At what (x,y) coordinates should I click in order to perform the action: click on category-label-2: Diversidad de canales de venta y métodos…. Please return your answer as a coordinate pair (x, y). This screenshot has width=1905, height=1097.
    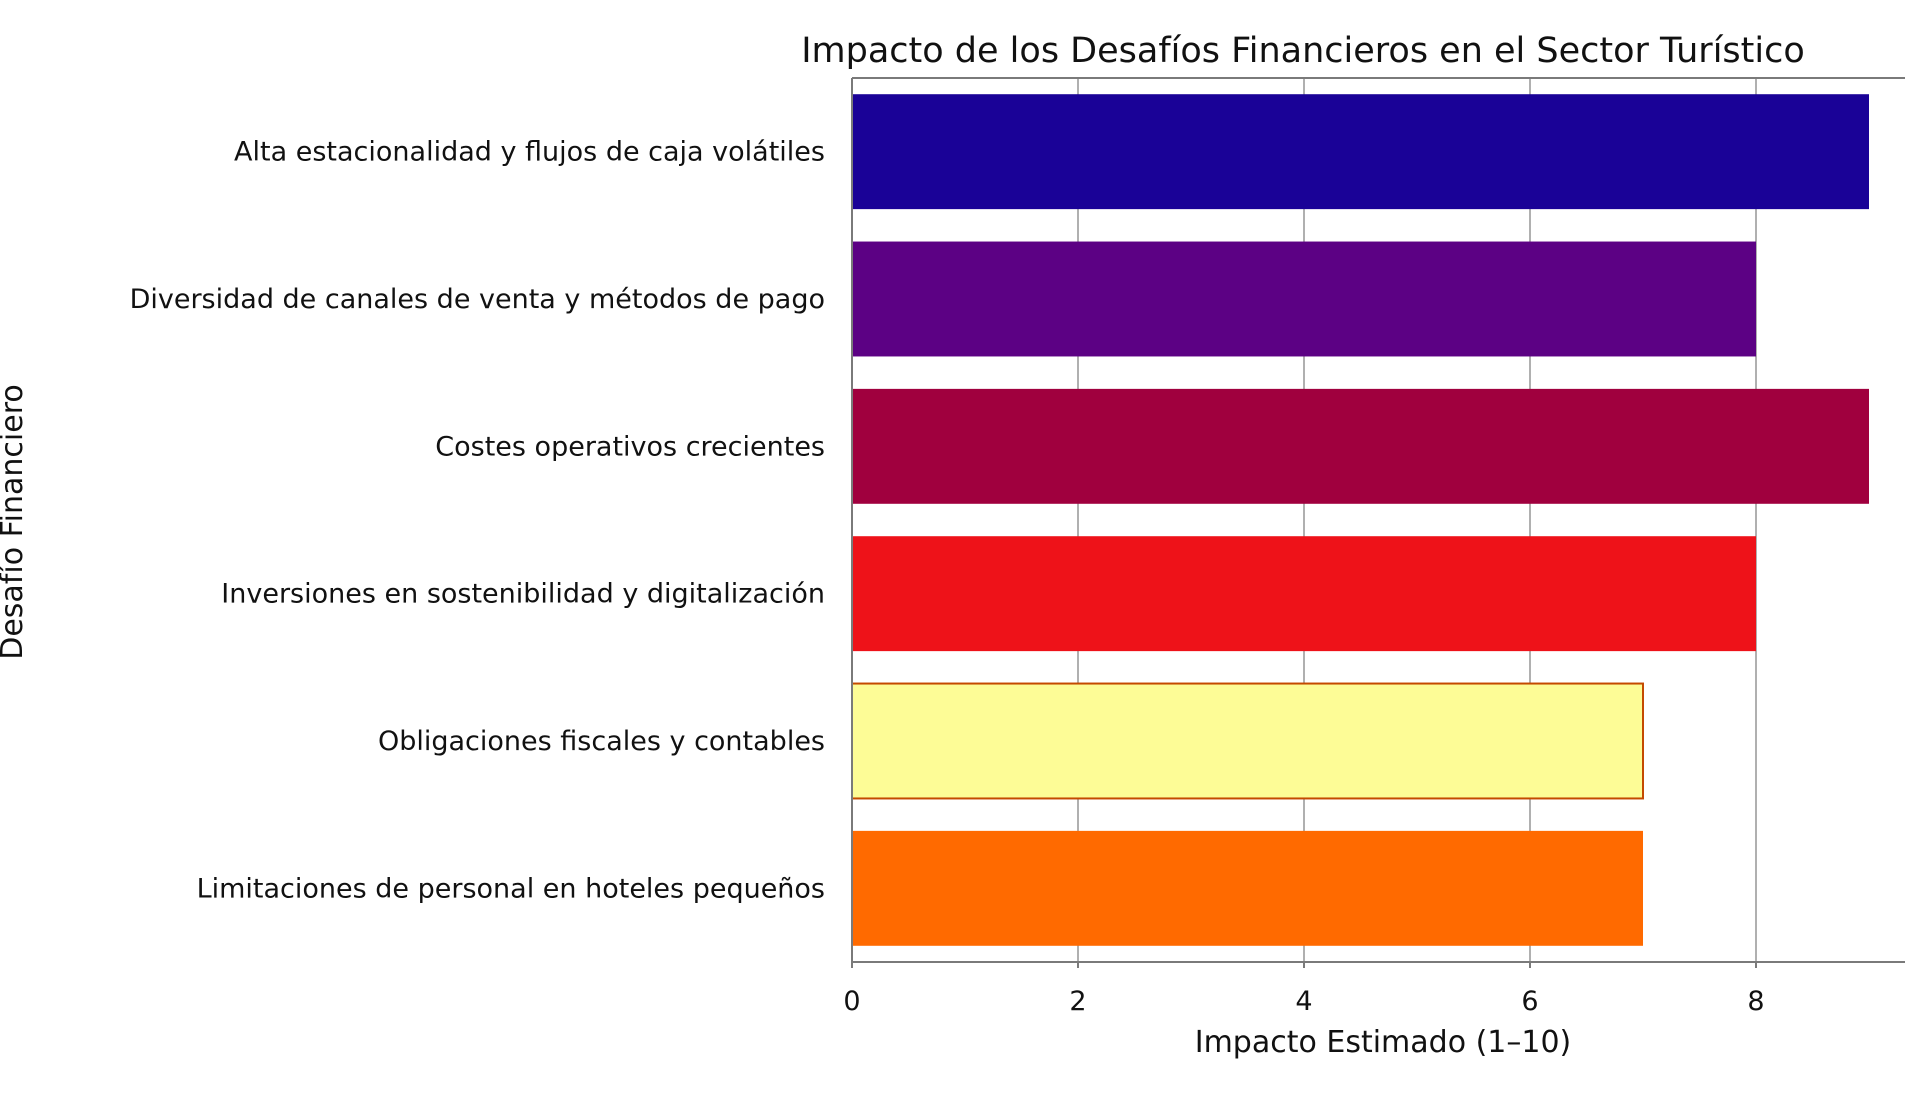
    Looking at the image, I should click on (477, 299).